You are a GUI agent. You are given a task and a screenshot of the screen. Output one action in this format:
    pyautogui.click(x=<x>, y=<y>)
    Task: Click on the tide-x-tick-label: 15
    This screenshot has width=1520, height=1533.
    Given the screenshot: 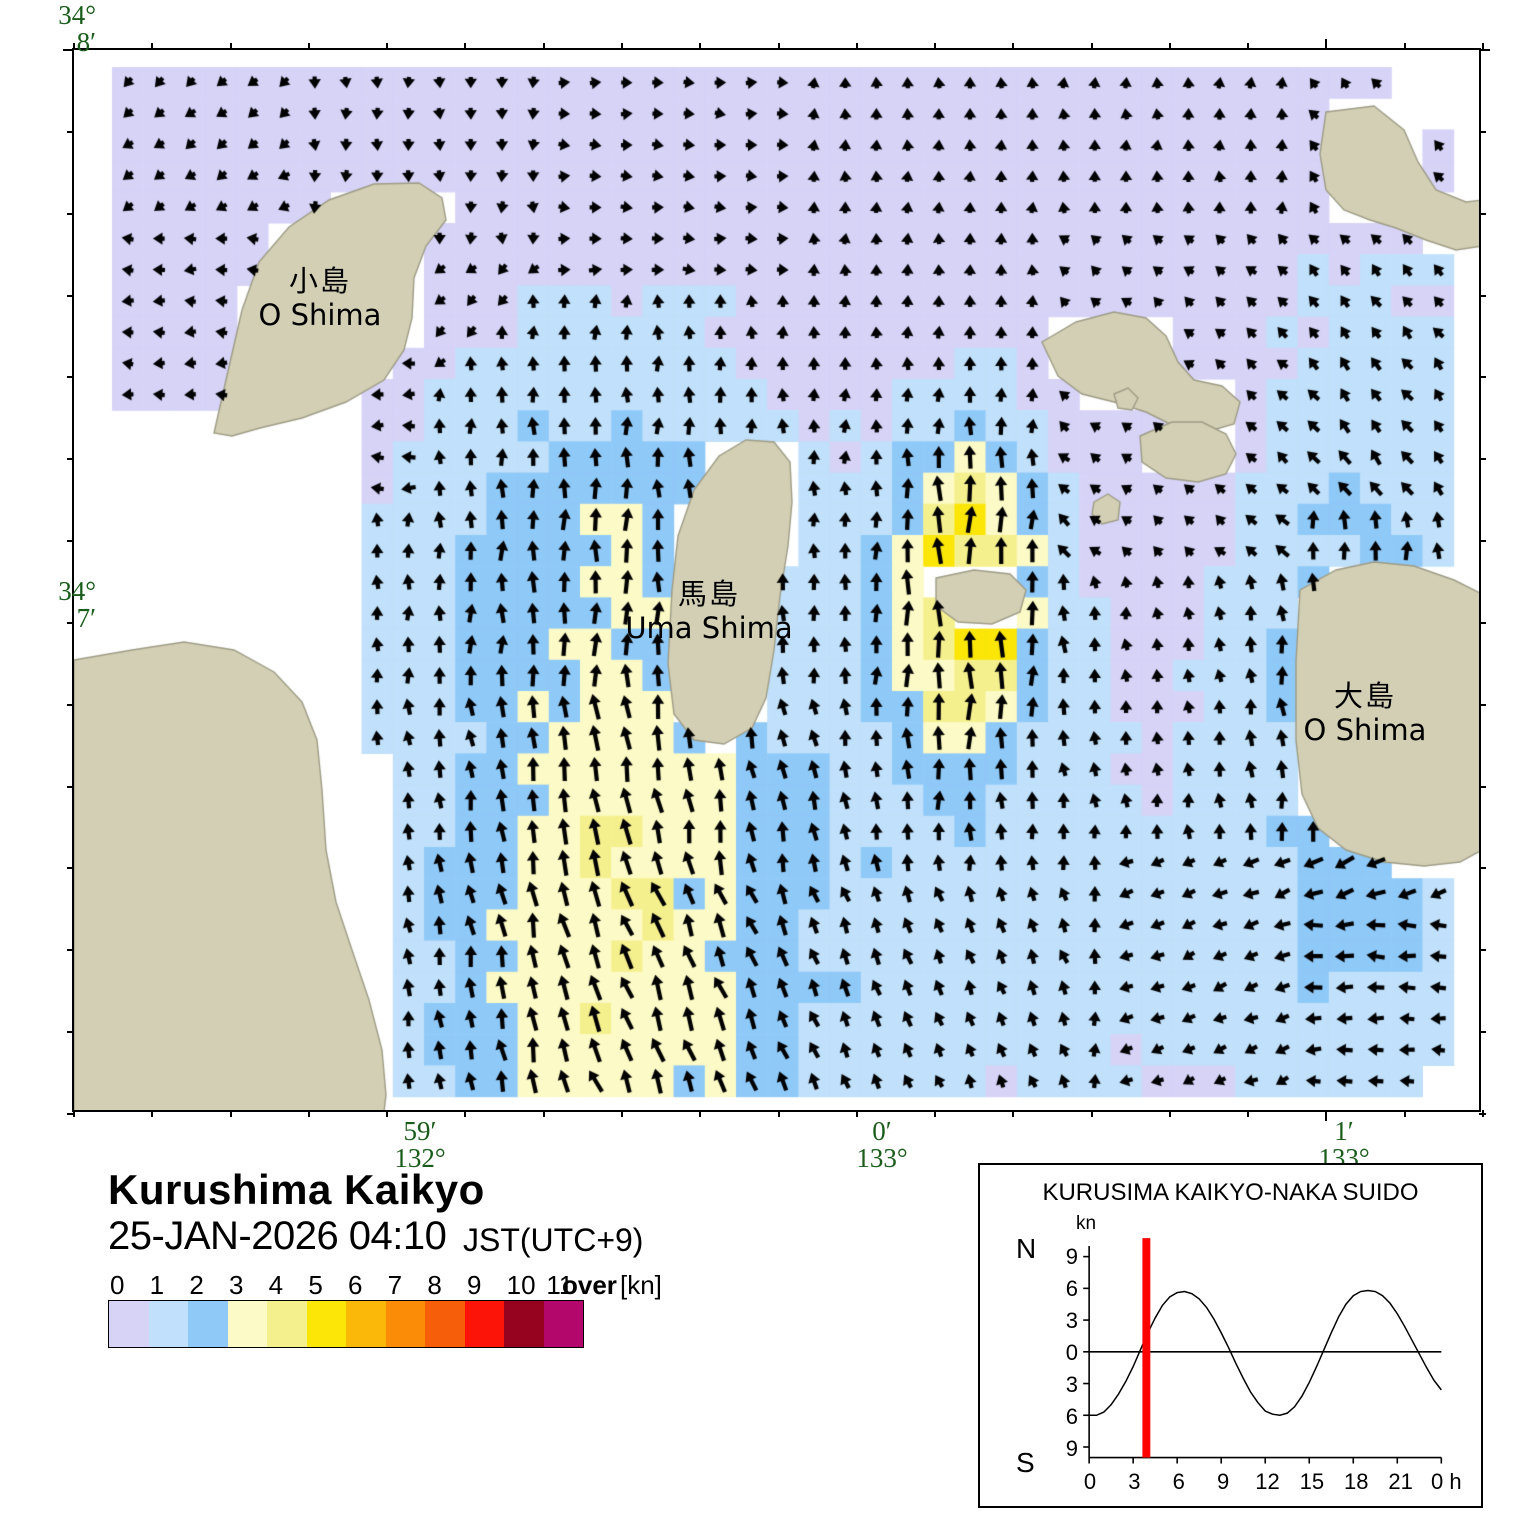 What is the action you would take?
    pyautogui.click(x=1312, y=1481)
    